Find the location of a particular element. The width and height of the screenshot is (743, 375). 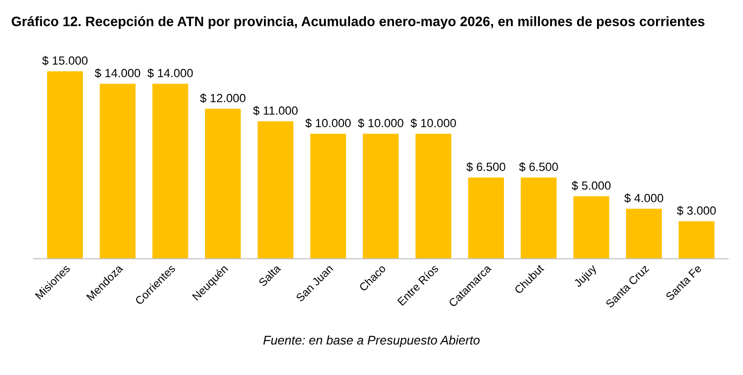

data-label: $ 3.000 is located at coordinates (696, 211).